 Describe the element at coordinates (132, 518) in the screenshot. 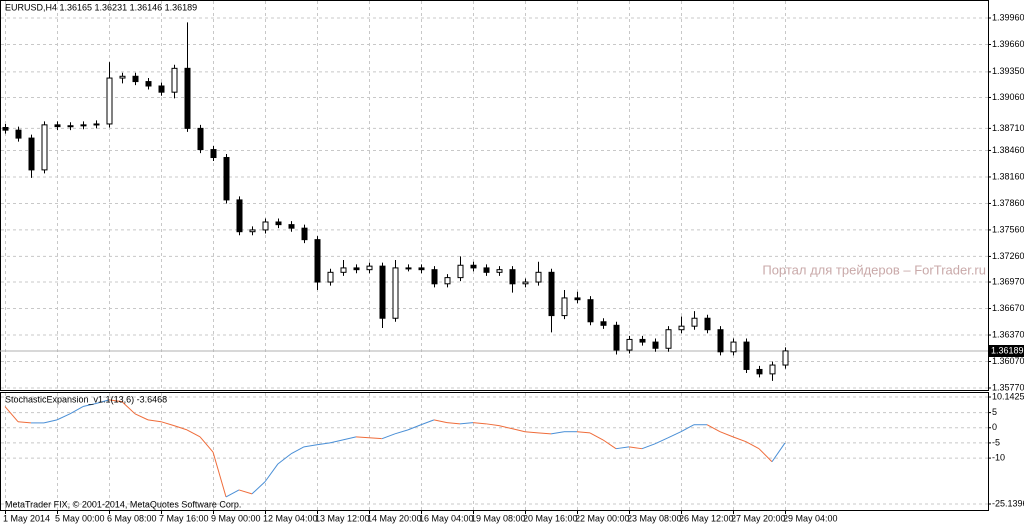

I see `x-tick-label: 6 May 08:00` at that location.